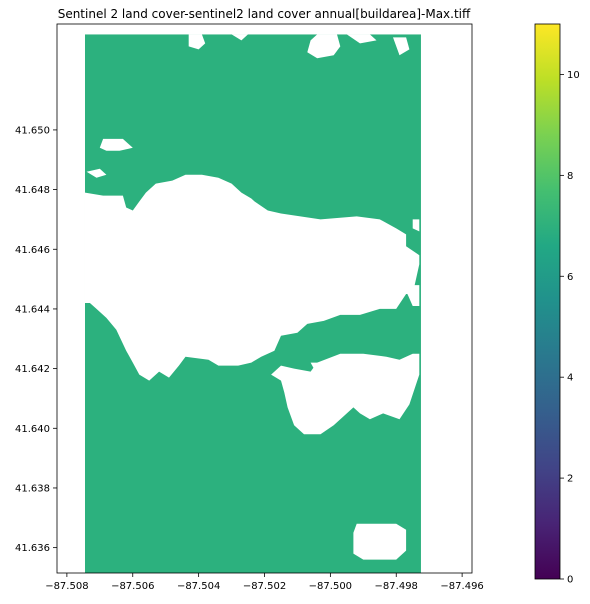  Describe the element at coordinates (132, 586) in the screenshot. I see `x-tick-label: −87.506` at that location.